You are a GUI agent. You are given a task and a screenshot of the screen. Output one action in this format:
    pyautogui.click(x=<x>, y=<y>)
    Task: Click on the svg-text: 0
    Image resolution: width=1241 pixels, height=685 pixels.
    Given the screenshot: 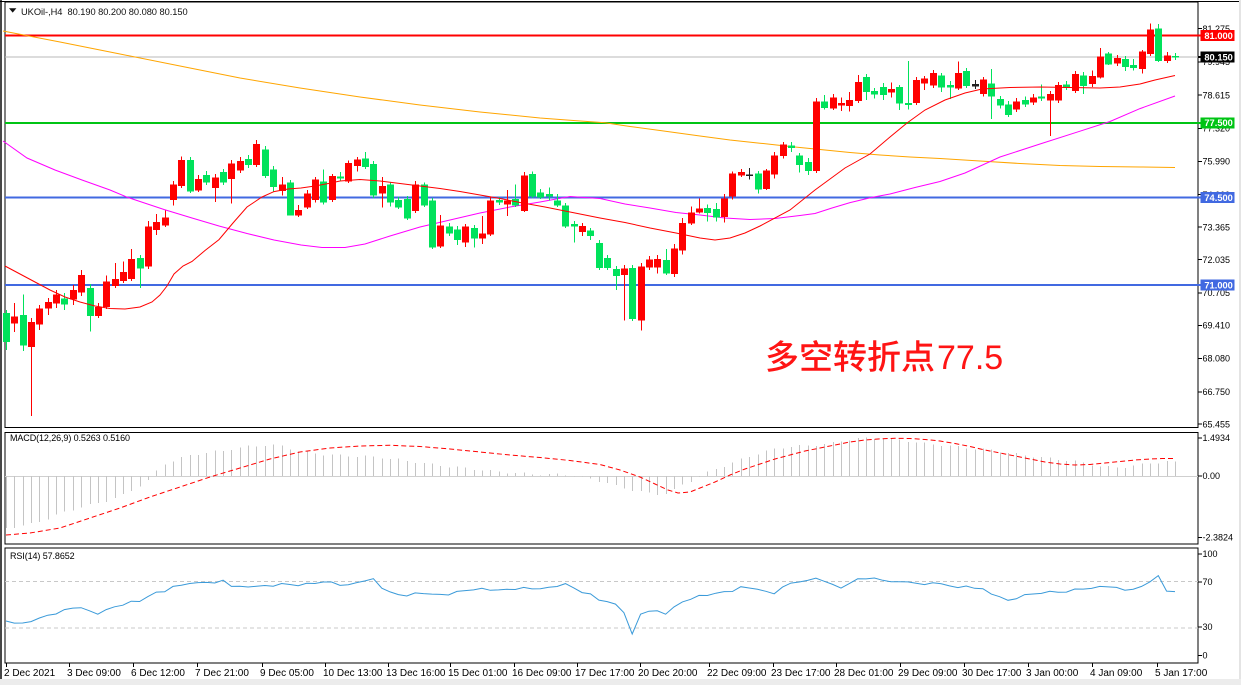 What is the action you would take?
    pyautogui.click(x=1205, y=656)
    